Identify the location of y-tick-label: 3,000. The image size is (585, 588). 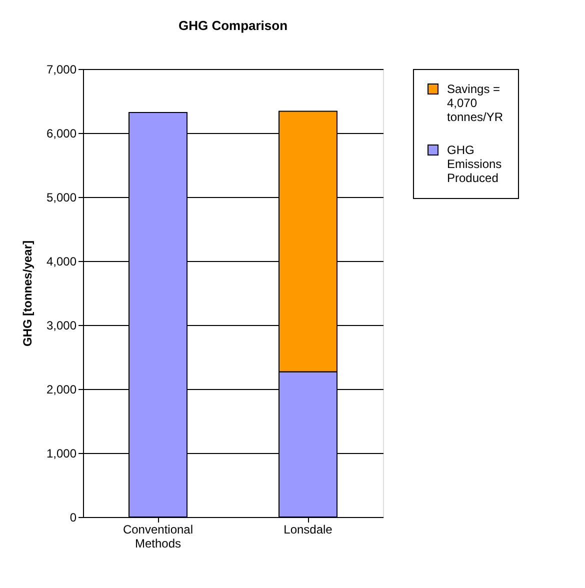
(61, 325).